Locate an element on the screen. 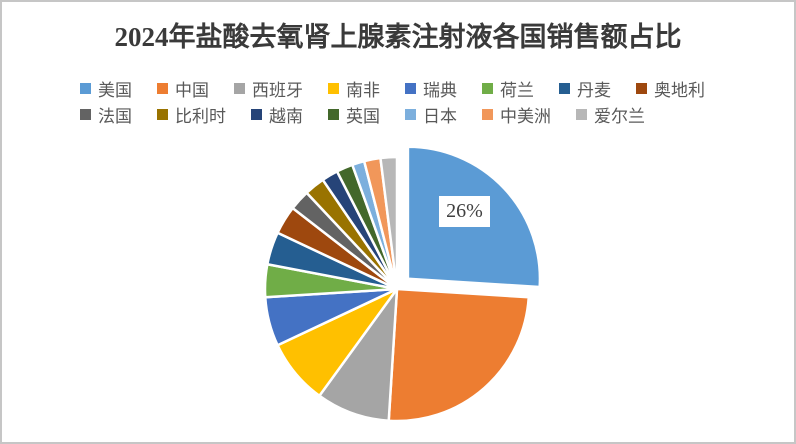 Image resolution: width=796 pixels, height=444 pixels. legend-label: 瑞典 is located at coordinates (440, 90).